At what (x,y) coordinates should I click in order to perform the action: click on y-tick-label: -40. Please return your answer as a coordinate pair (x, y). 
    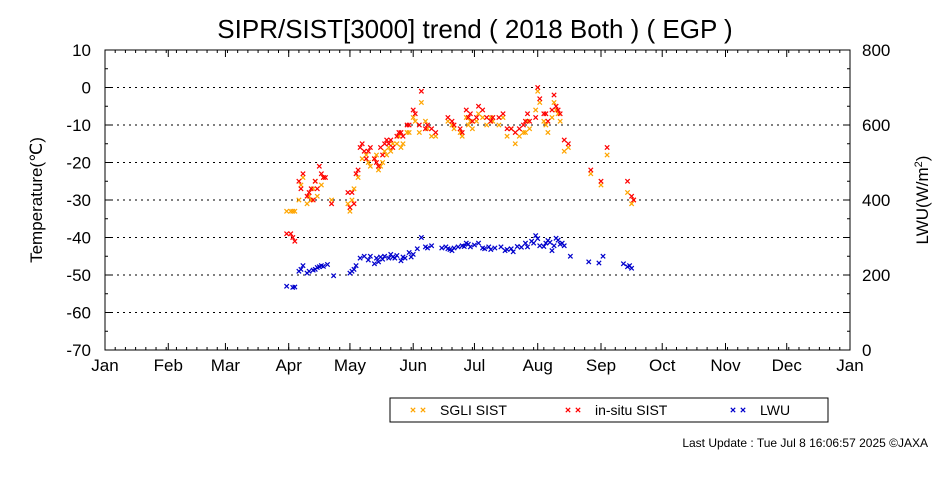
    Looking at the image, I should click on (78, 238).